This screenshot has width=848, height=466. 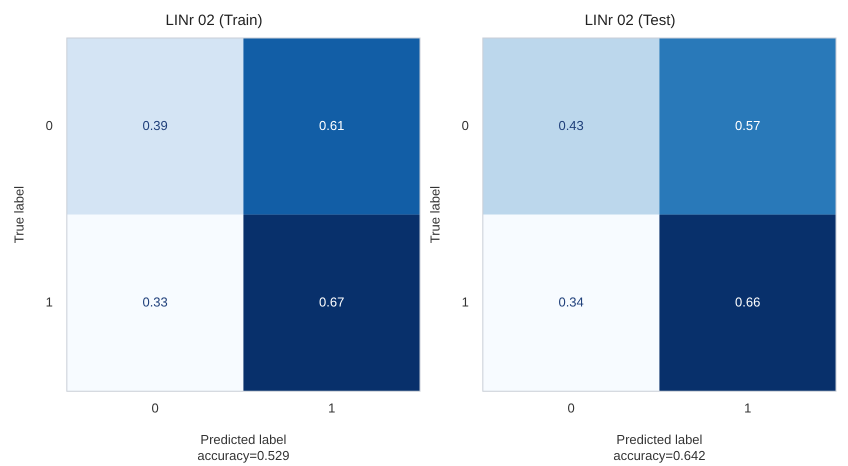 What do you see at coordinates (747, 302) in the screenshot?
I see `data-label: 0.66` at bounding box center [747, 302].